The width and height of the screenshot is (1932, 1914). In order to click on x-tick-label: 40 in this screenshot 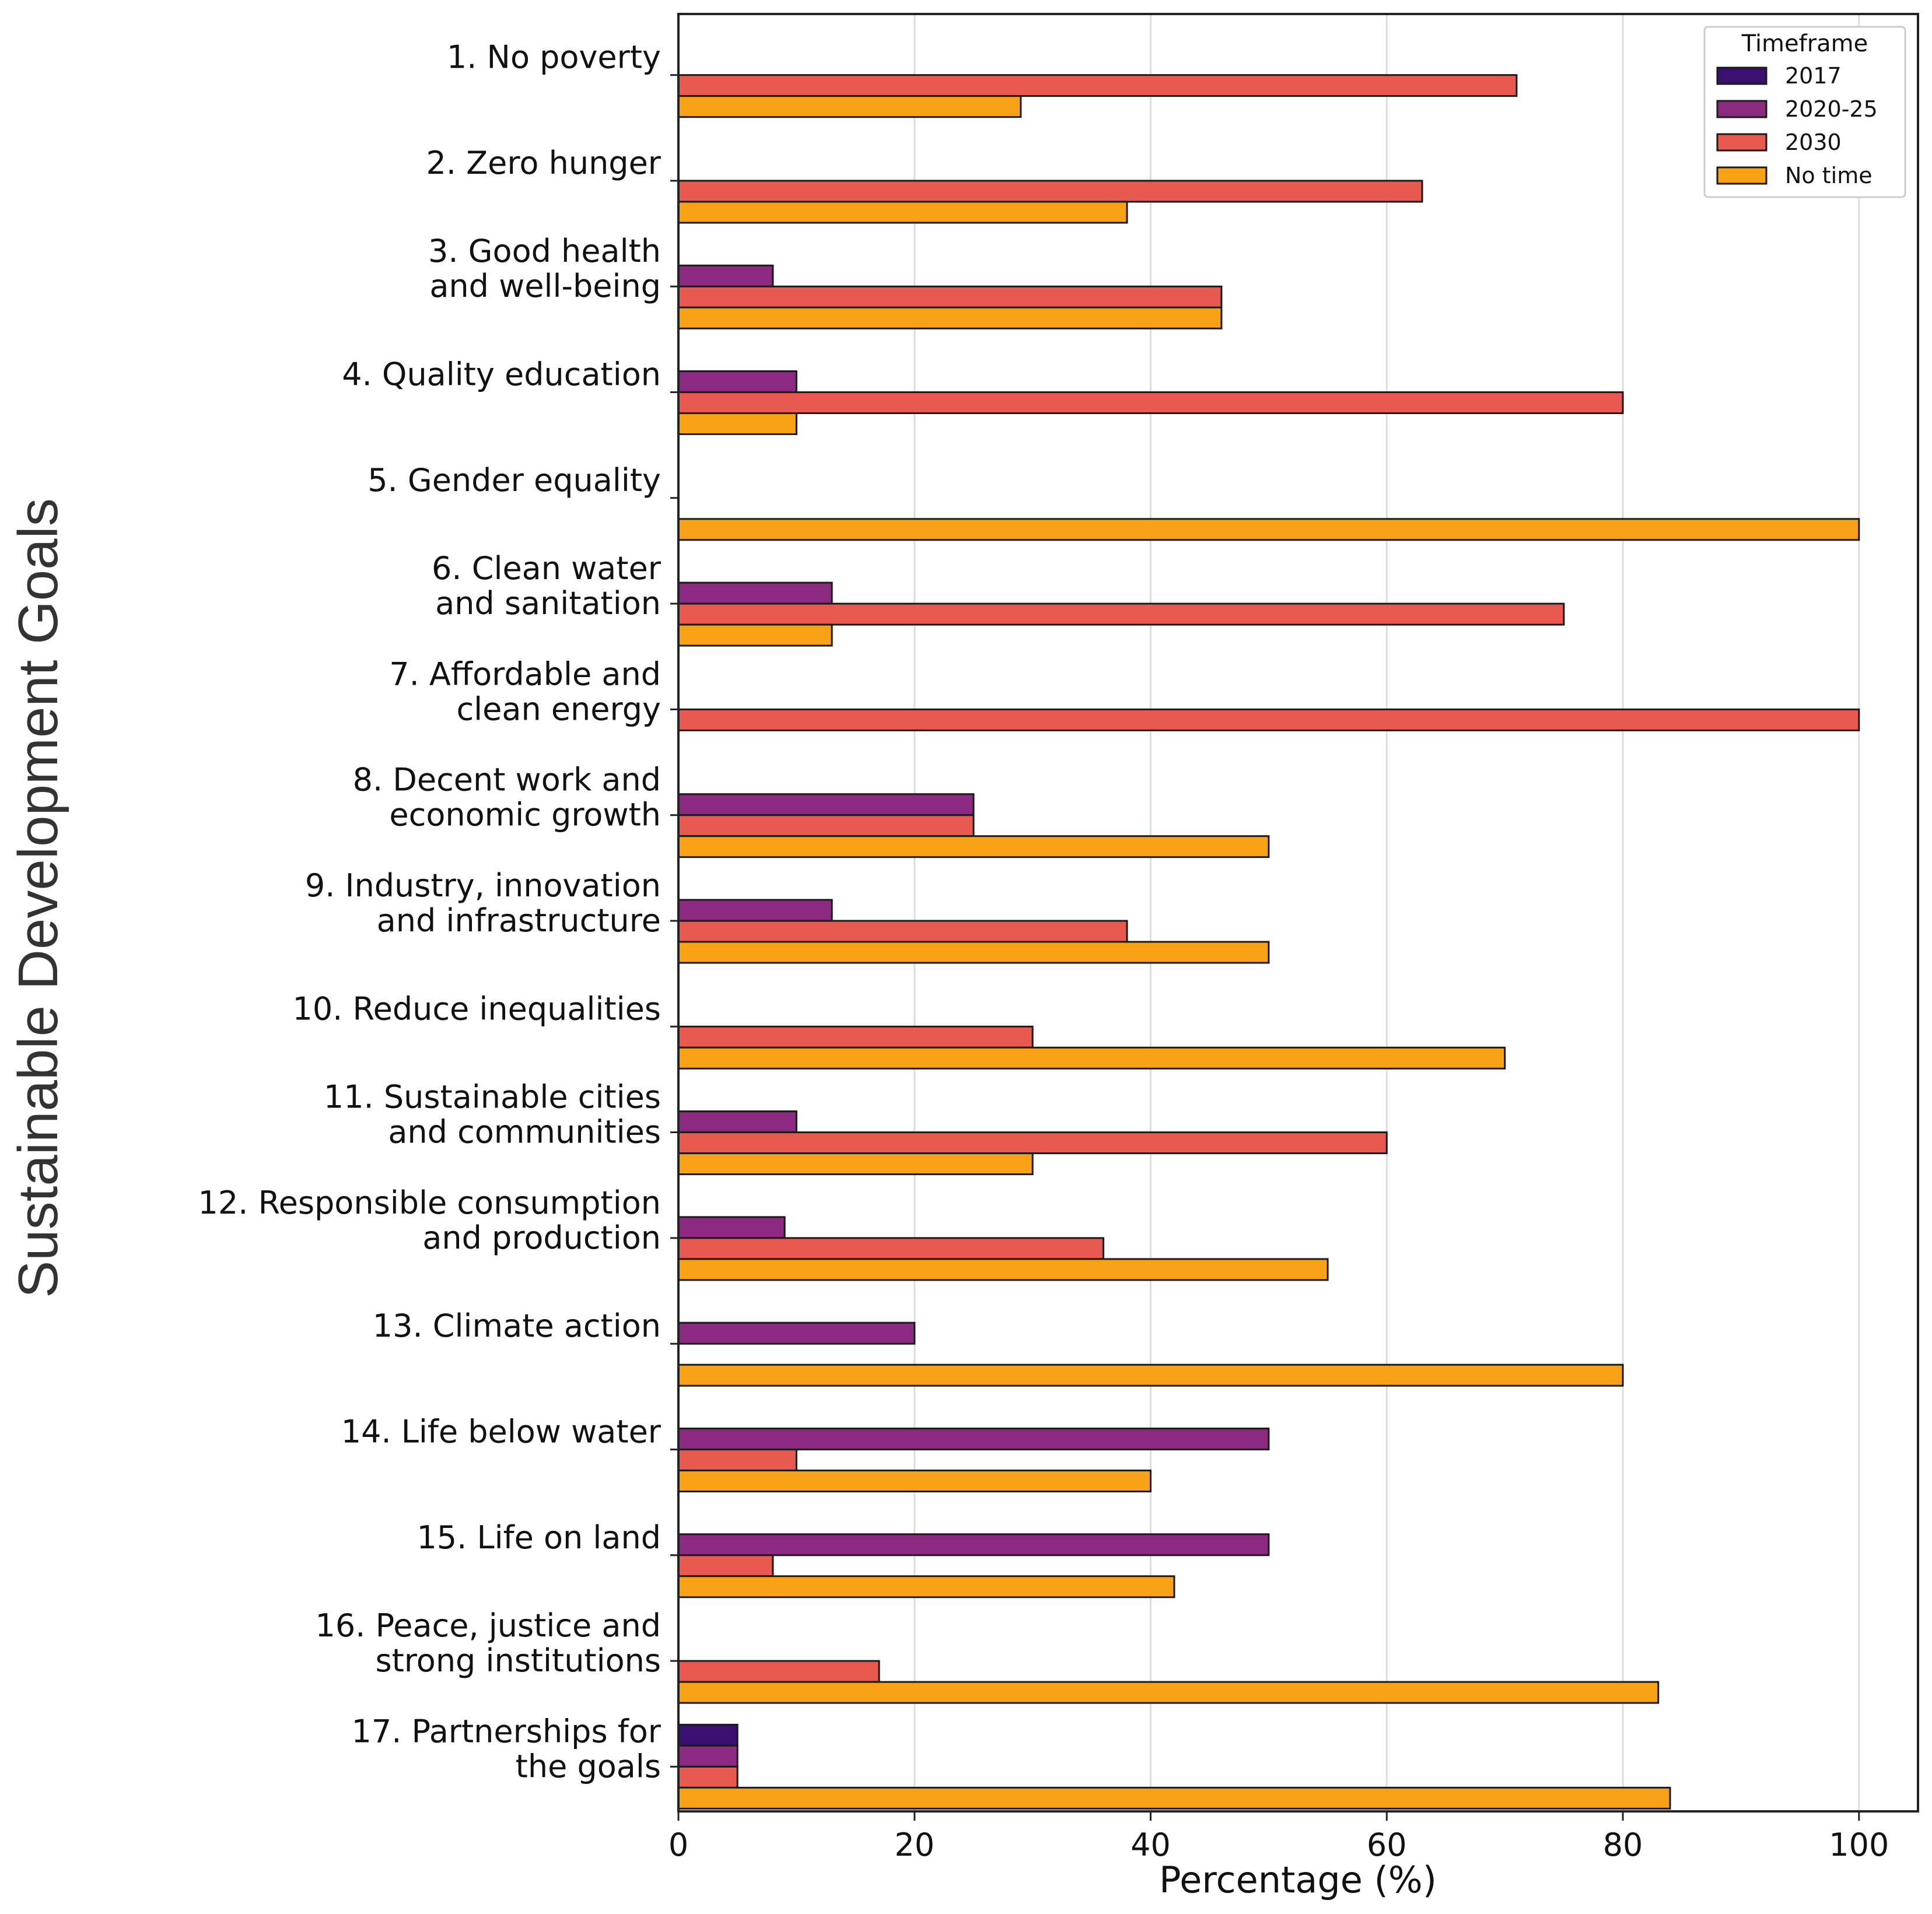, I will do `click(1150, 1845)`.